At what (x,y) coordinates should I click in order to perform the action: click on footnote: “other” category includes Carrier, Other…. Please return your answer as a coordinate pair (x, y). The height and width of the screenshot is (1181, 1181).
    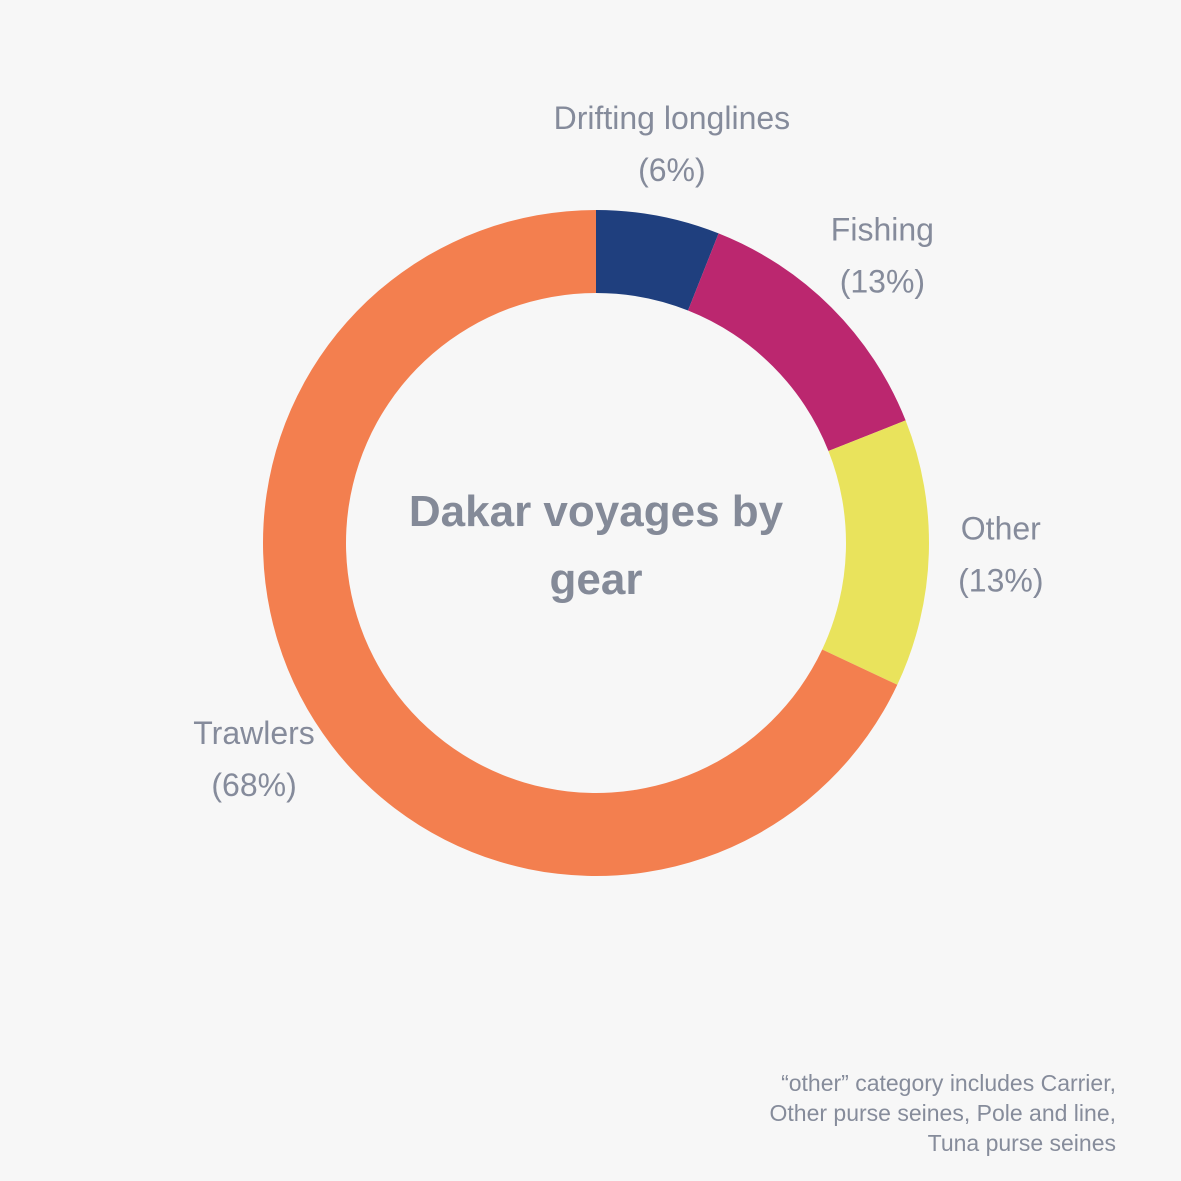
    Looking at the image, I should click on (886, 1113).